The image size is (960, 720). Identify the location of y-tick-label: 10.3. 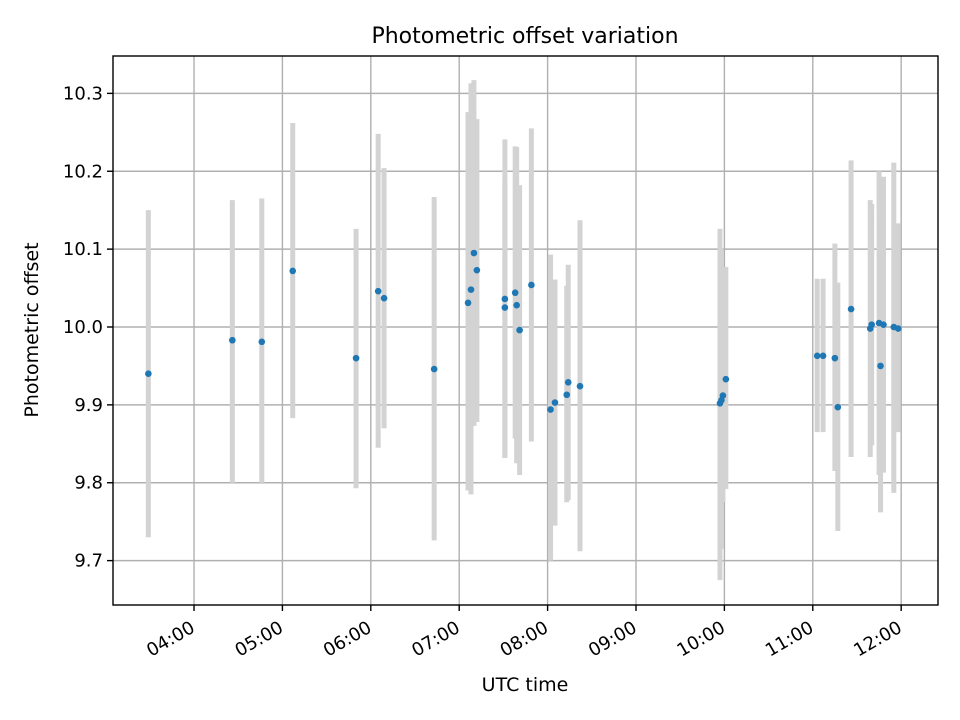
(83, 93).